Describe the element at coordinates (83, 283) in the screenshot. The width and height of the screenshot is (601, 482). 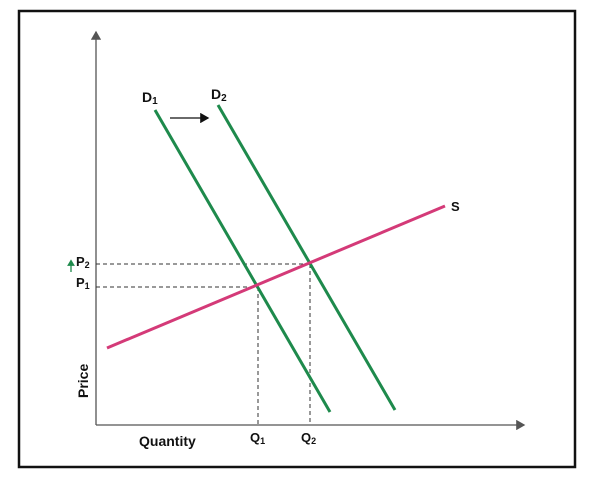
I see `p1-label: P1` at that location.